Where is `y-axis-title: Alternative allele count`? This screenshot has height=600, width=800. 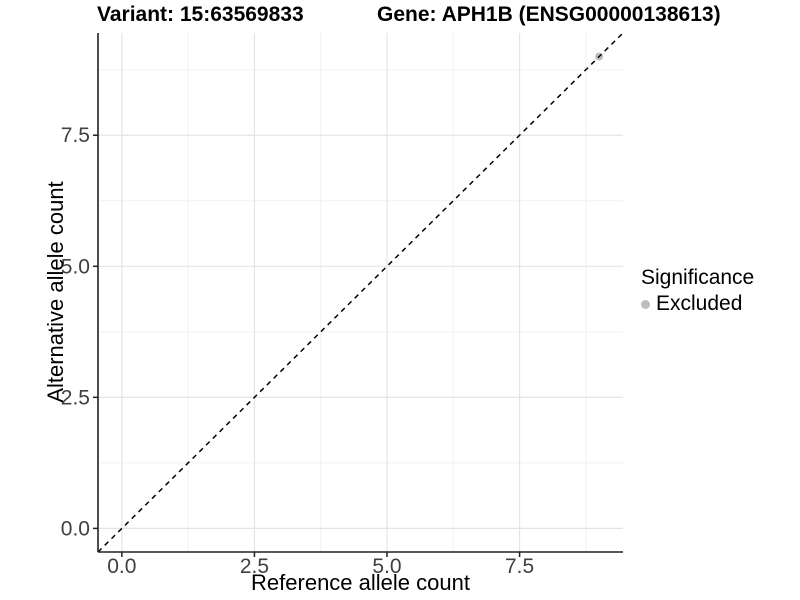 y-axis-title: Alternative allele count is located at coordinates (55, 292).